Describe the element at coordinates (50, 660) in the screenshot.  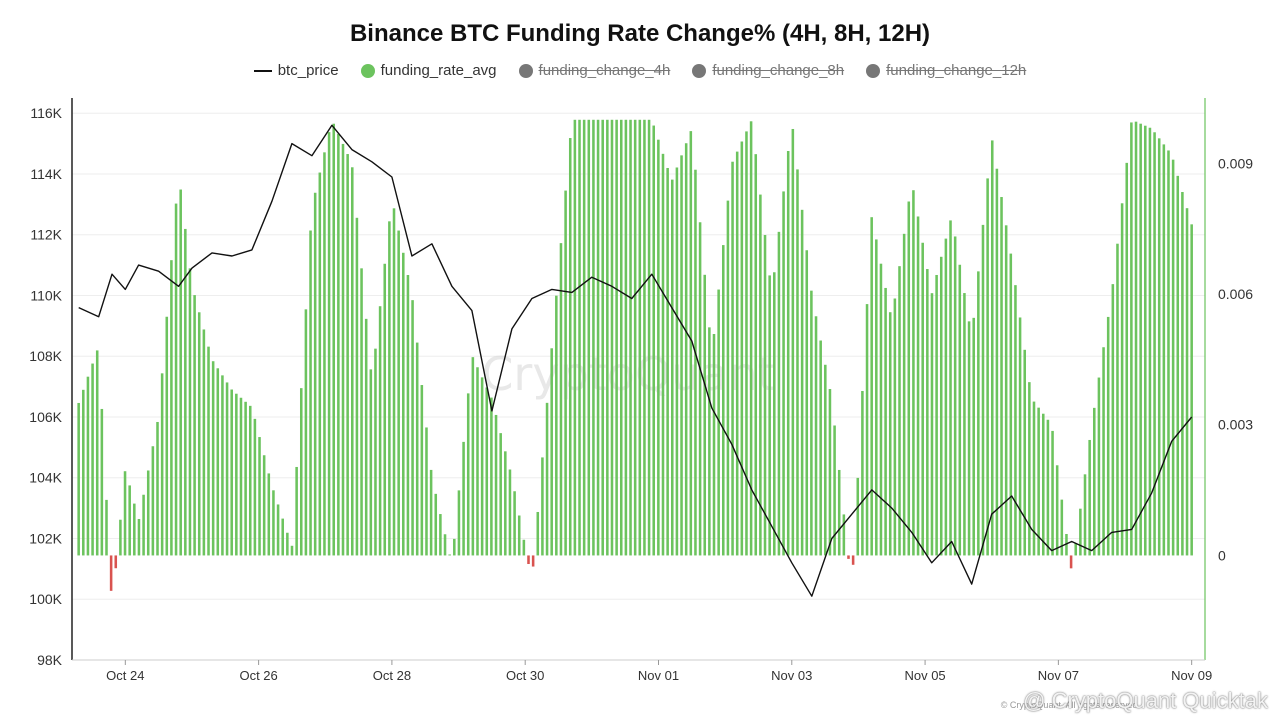
I see `y-left-tick-label: 98K` at that location.